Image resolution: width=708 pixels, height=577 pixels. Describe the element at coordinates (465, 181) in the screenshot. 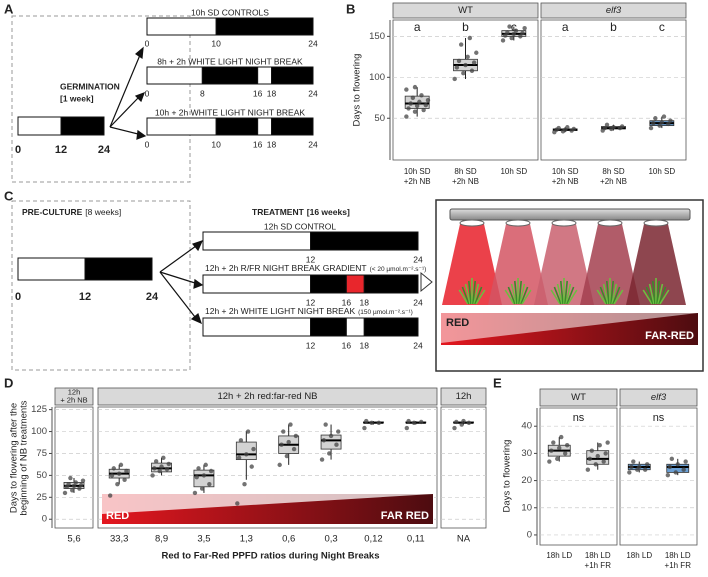

I see `x-tick-label: +2h NB` at that location.